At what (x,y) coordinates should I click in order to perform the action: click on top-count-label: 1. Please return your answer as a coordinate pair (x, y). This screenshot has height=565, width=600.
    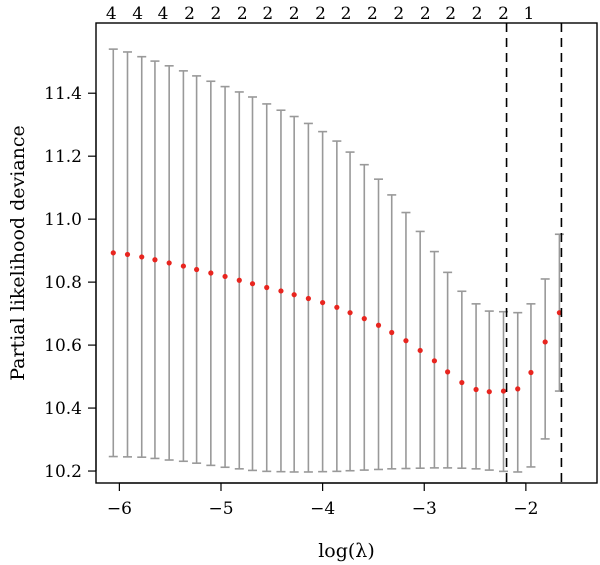
    Looking at the image, I should click on (528, 14).